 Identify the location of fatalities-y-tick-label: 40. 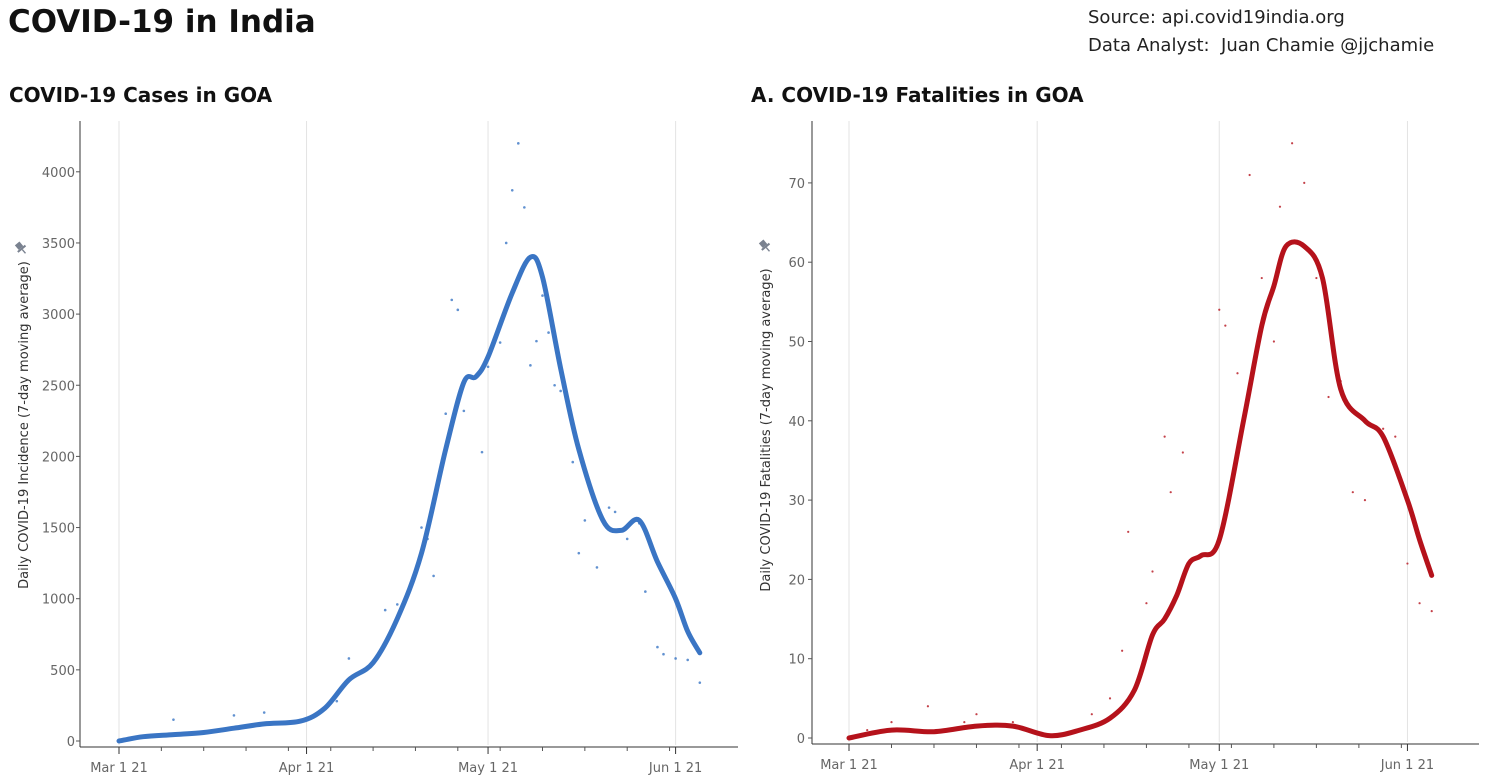
(796, 422).